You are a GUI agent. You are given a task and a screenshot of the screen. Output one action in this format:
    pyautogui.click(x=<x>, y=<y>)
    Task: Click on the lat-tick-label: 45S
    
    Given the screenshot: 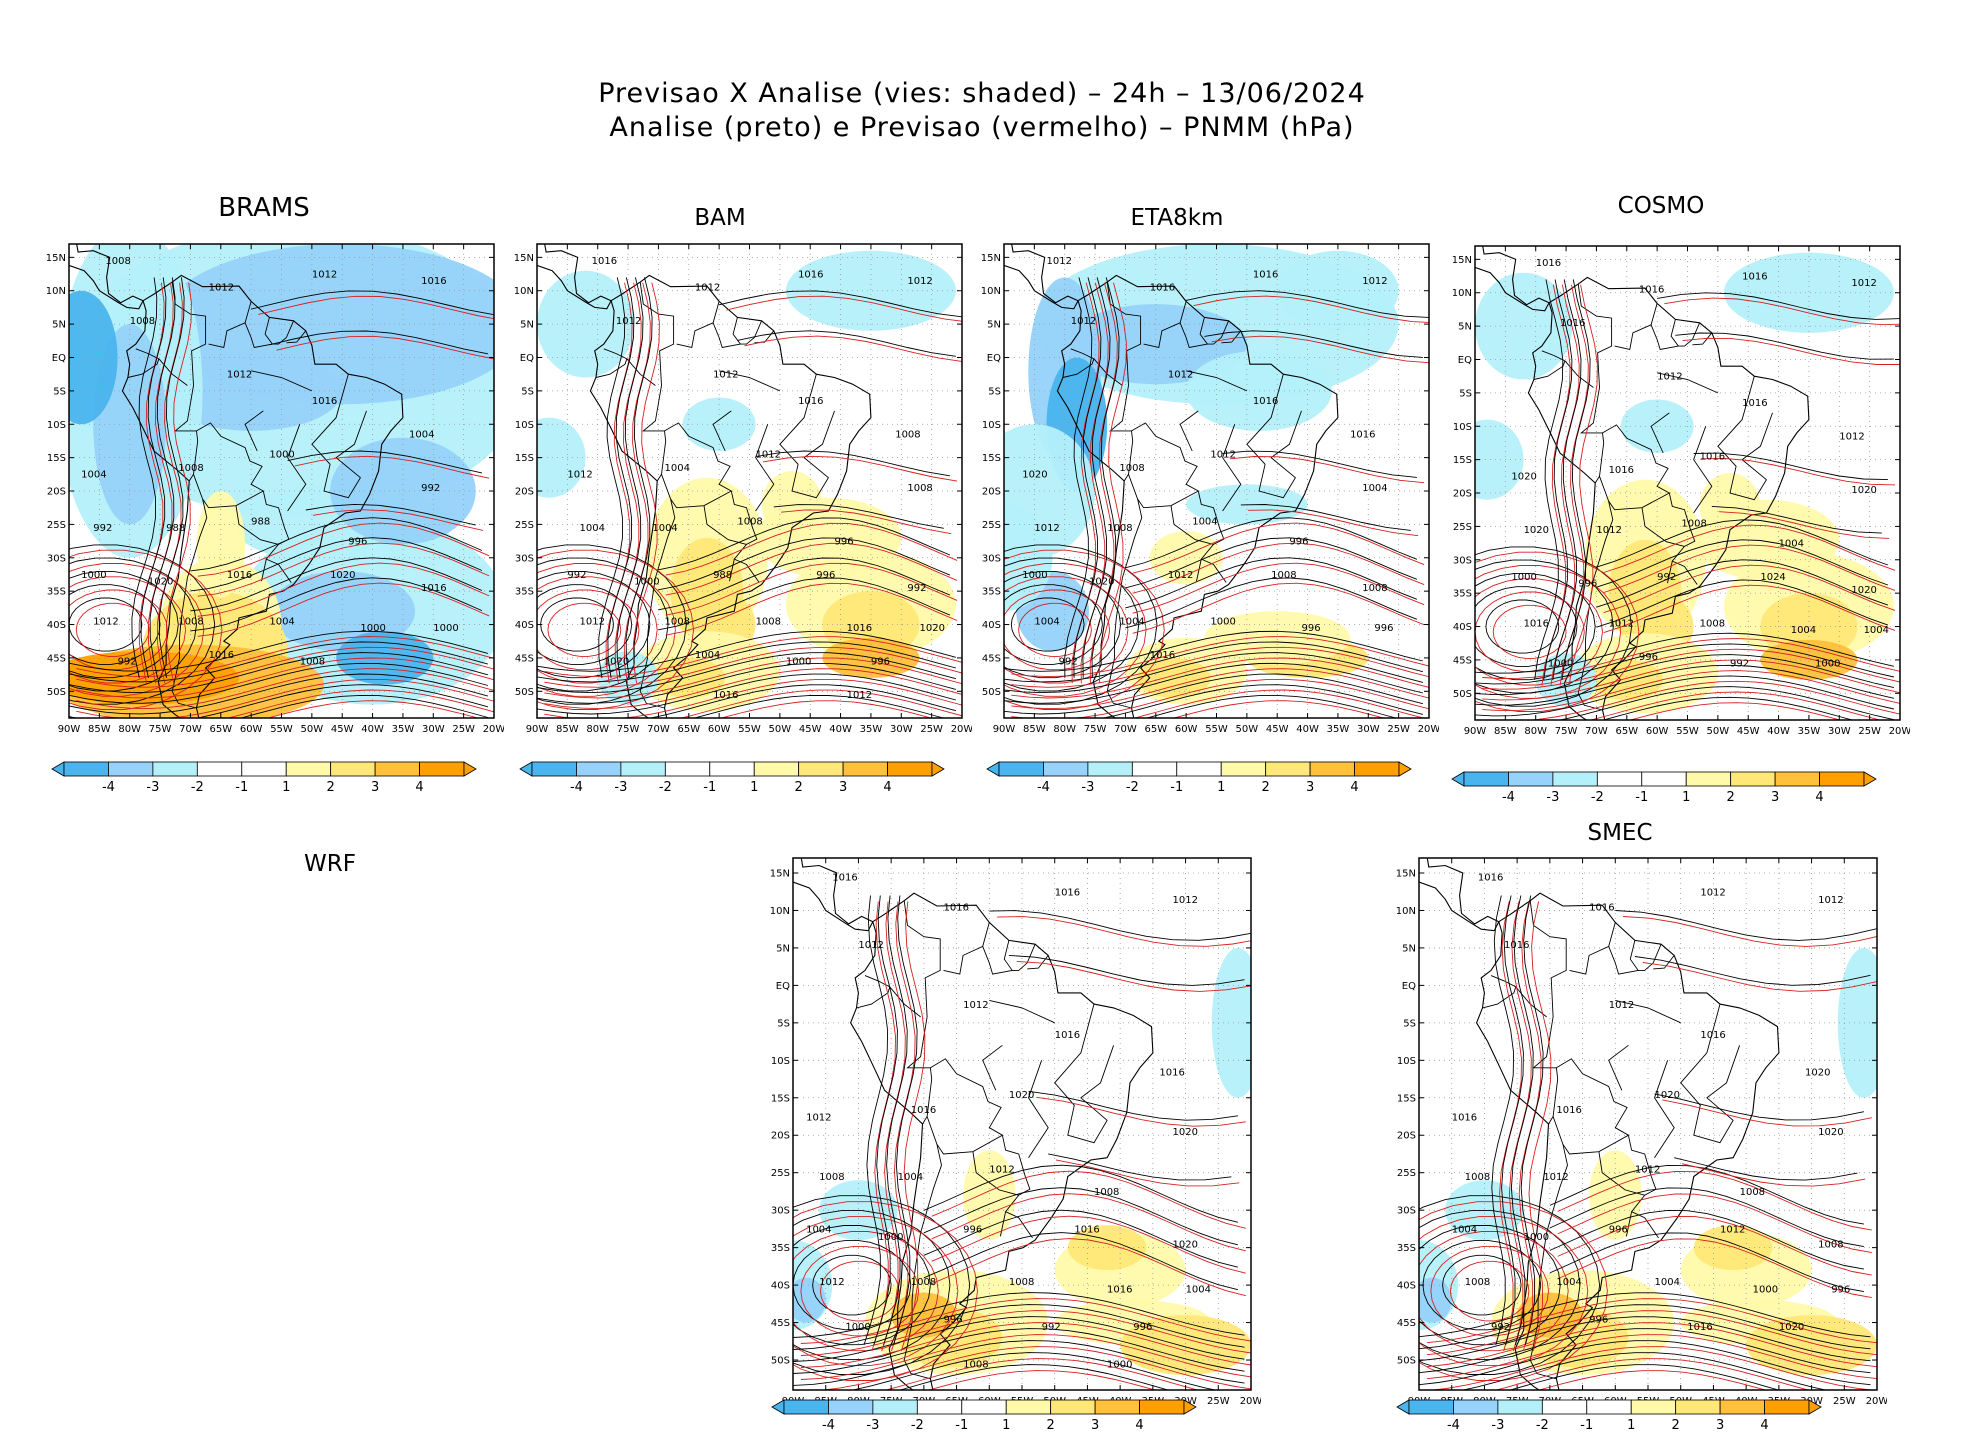 What is the action you would take?
    pyautogui.click(x=1406, y=1323)
    